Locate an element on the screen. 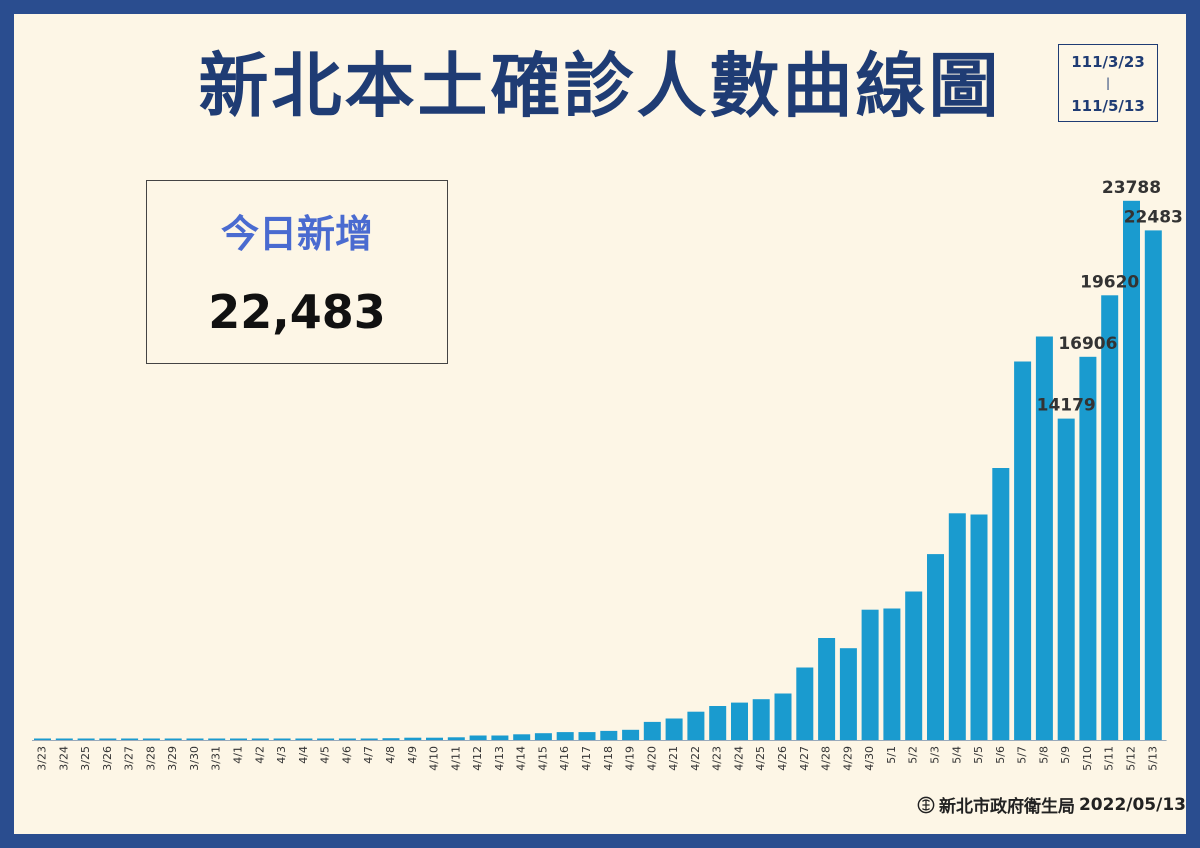  x-tick-label: 3/31 is located at coordinates (216, 758).